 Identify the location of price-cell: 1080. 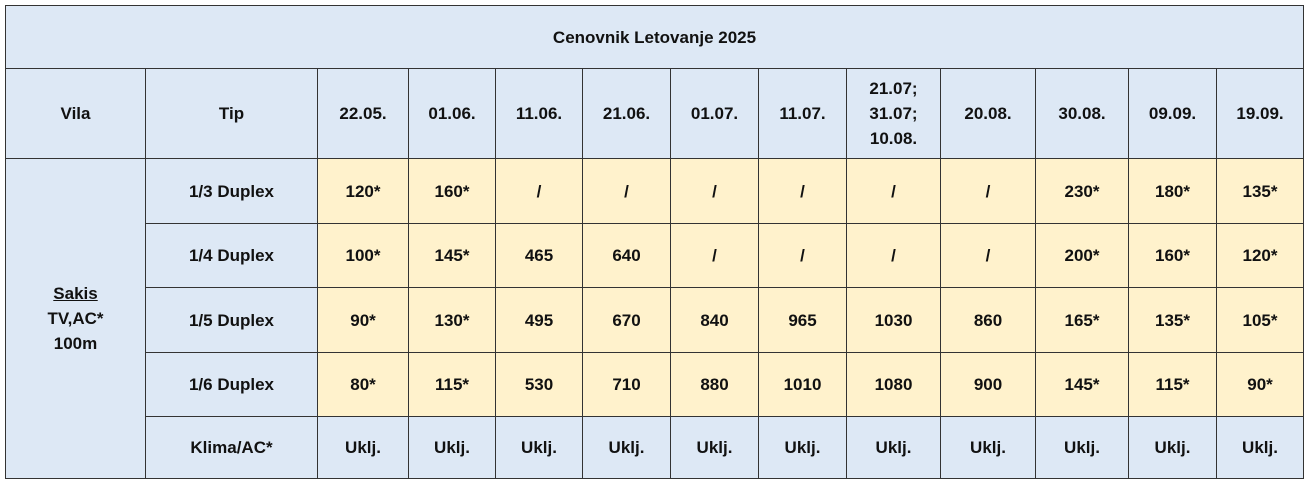
(893, 384).